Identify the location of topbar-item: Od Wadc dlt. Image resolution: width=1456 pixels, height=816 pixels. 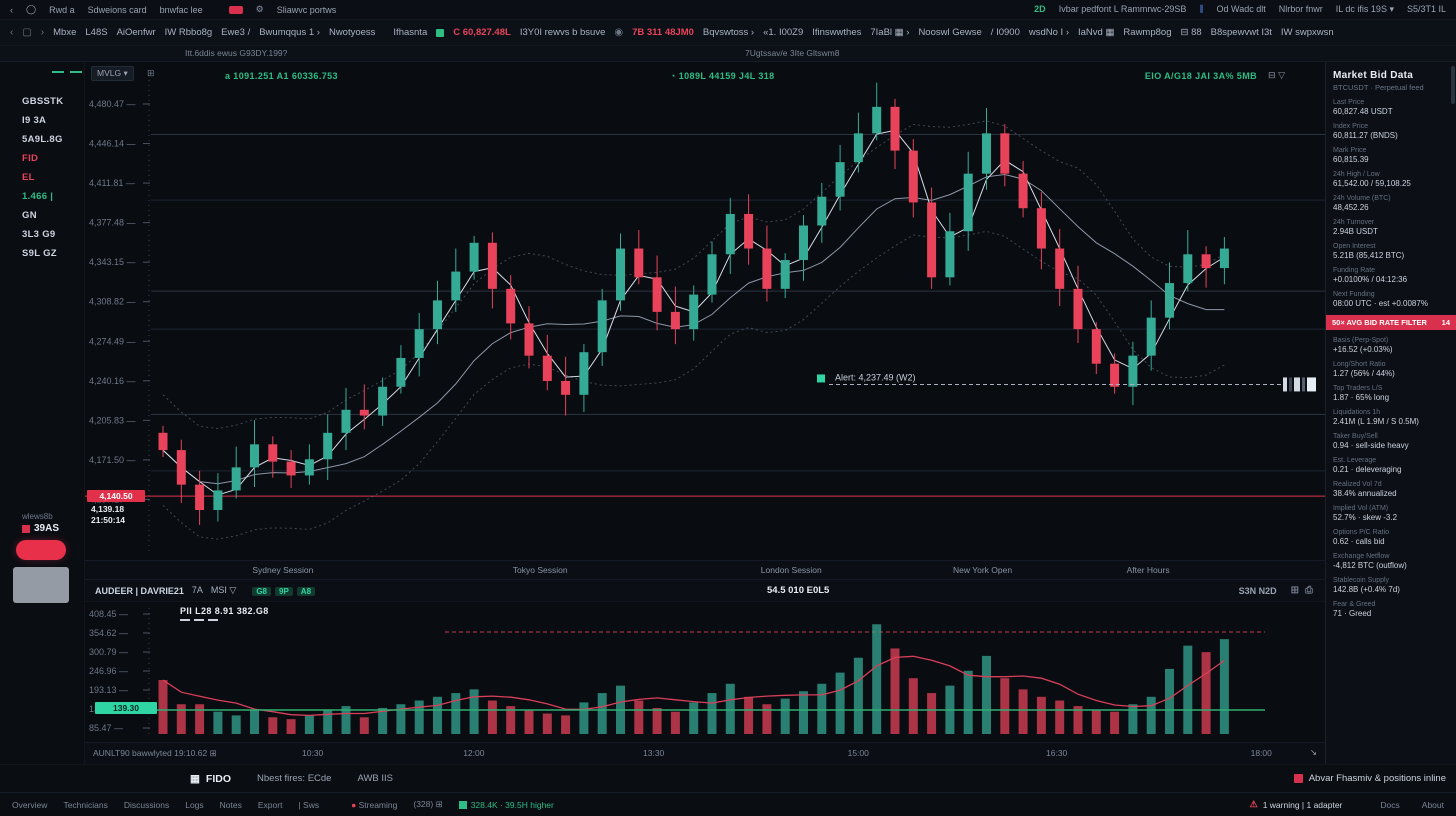
(1241, 9).